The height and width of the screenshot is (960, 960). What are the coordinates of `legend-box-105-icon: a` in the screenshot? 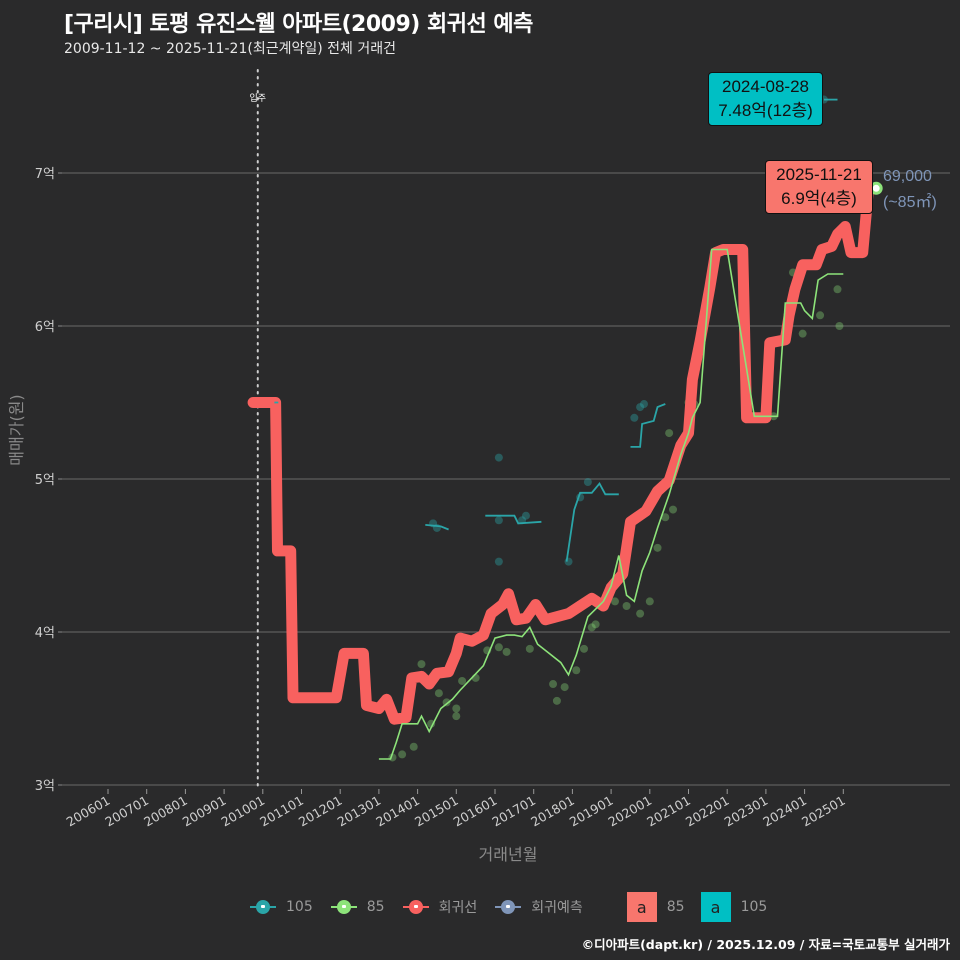 It's located at (715, 907).